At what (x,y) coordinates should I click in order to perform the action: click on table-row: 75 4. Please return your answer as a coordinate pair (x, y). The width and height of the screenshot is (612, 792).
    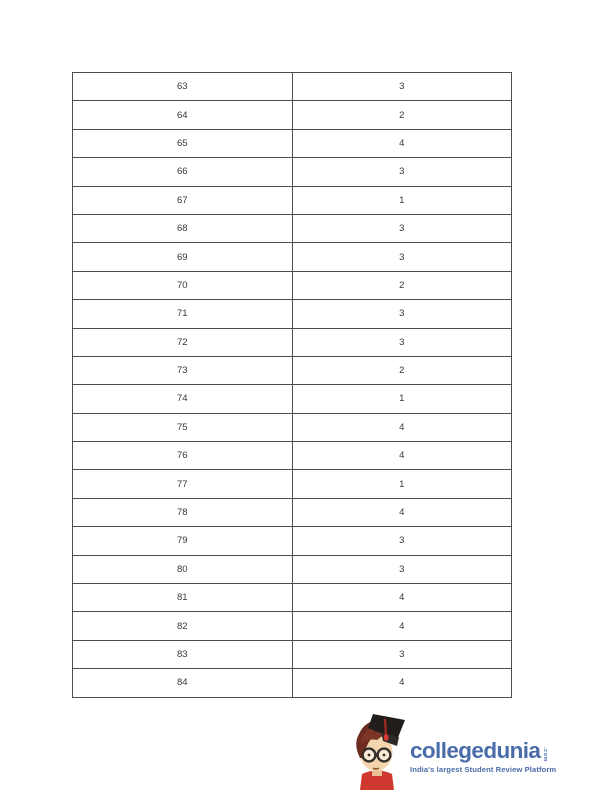
    Looking at the image, I should click on (292, 427).